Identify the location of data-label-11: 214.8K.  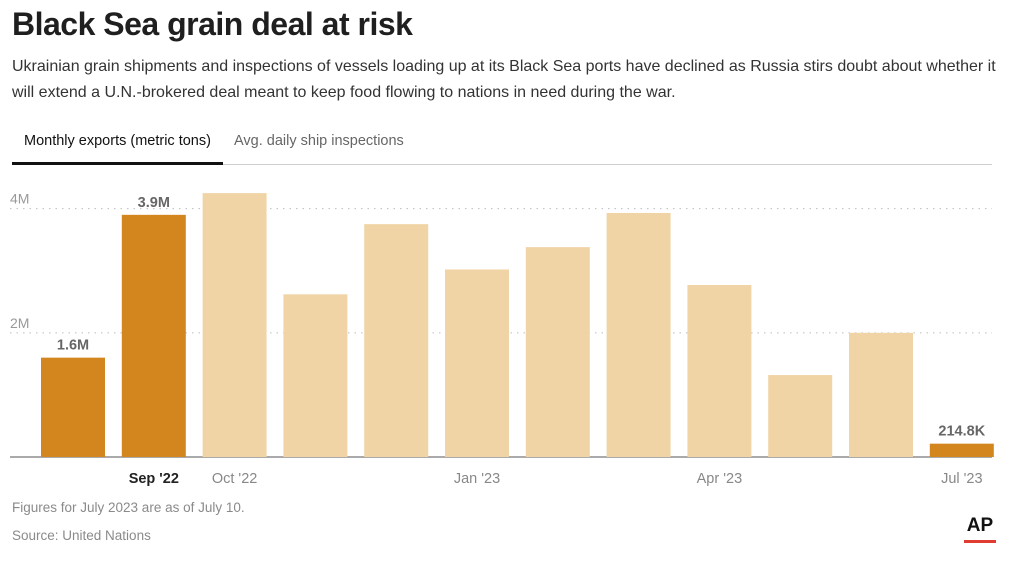
(961, 432).